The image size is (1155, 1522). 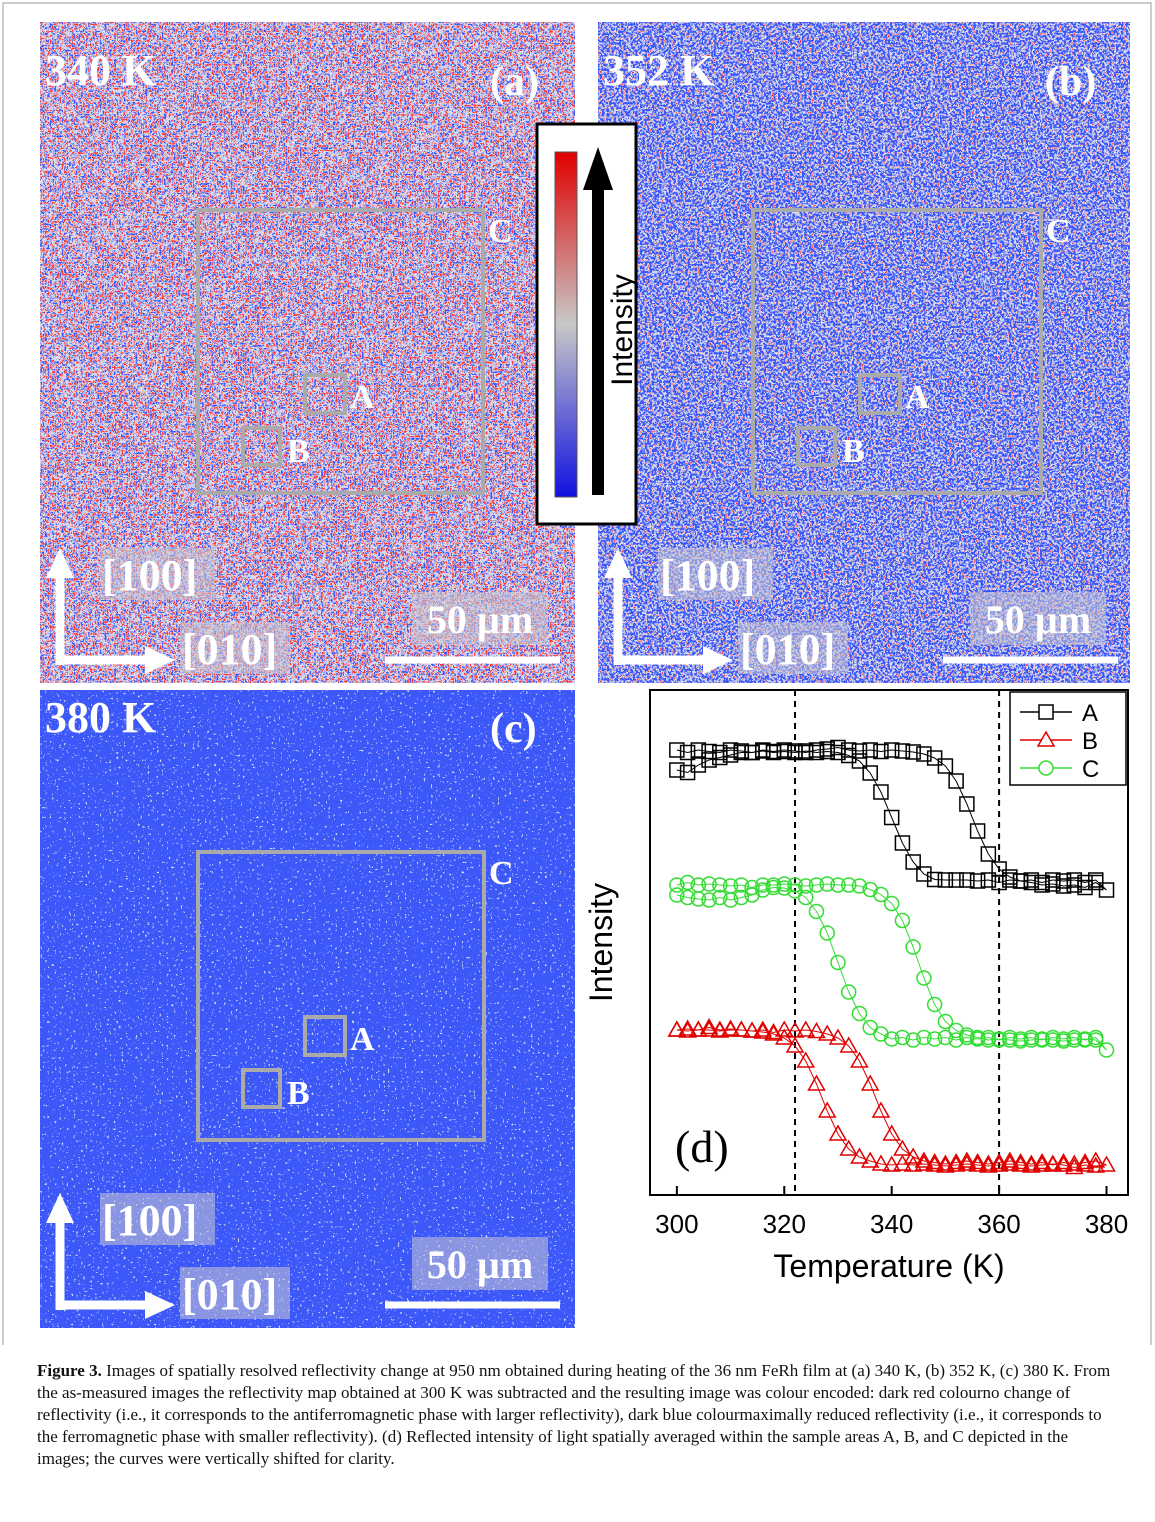 I want to click on x-tick-label: 380, so click(x=1106, y=1224).